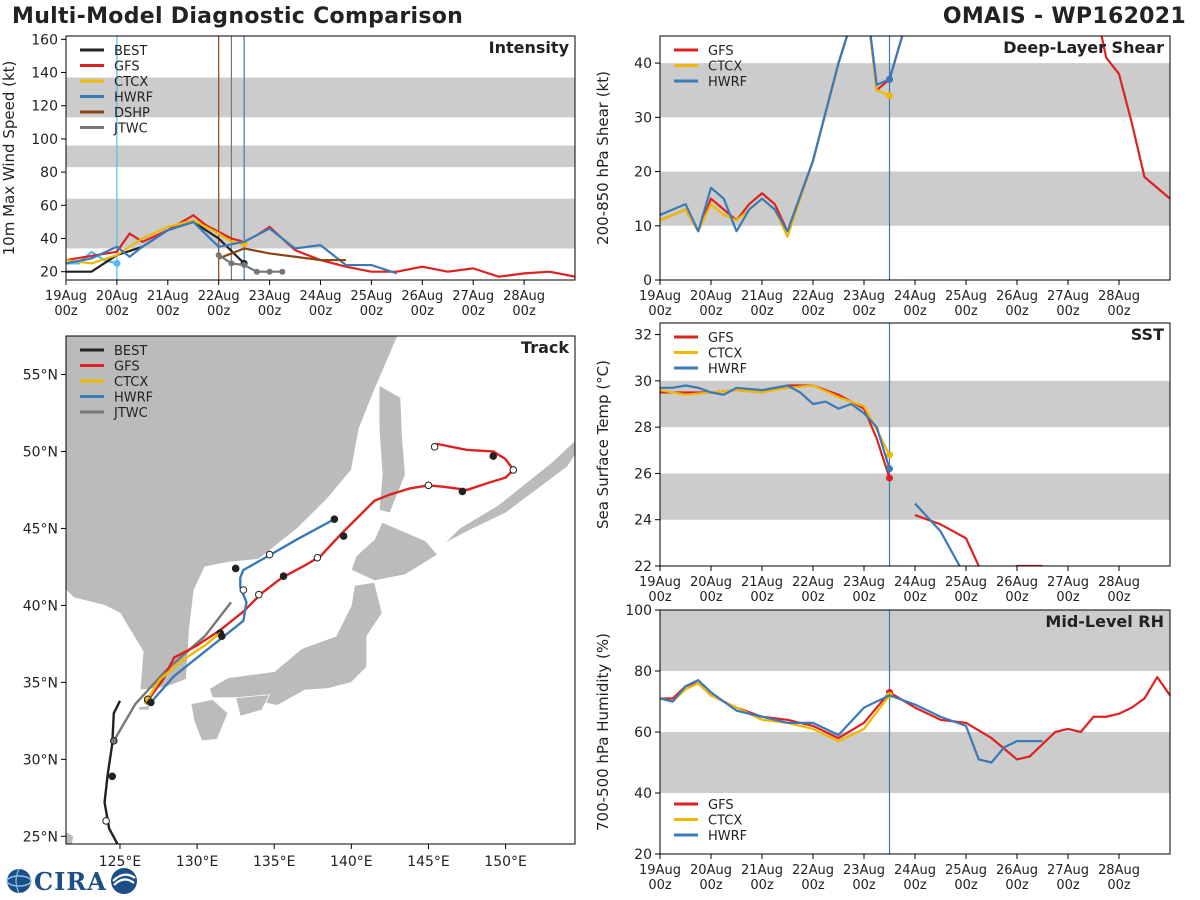  I want to click on y-tick-label: 55°N, so click(40, 375).